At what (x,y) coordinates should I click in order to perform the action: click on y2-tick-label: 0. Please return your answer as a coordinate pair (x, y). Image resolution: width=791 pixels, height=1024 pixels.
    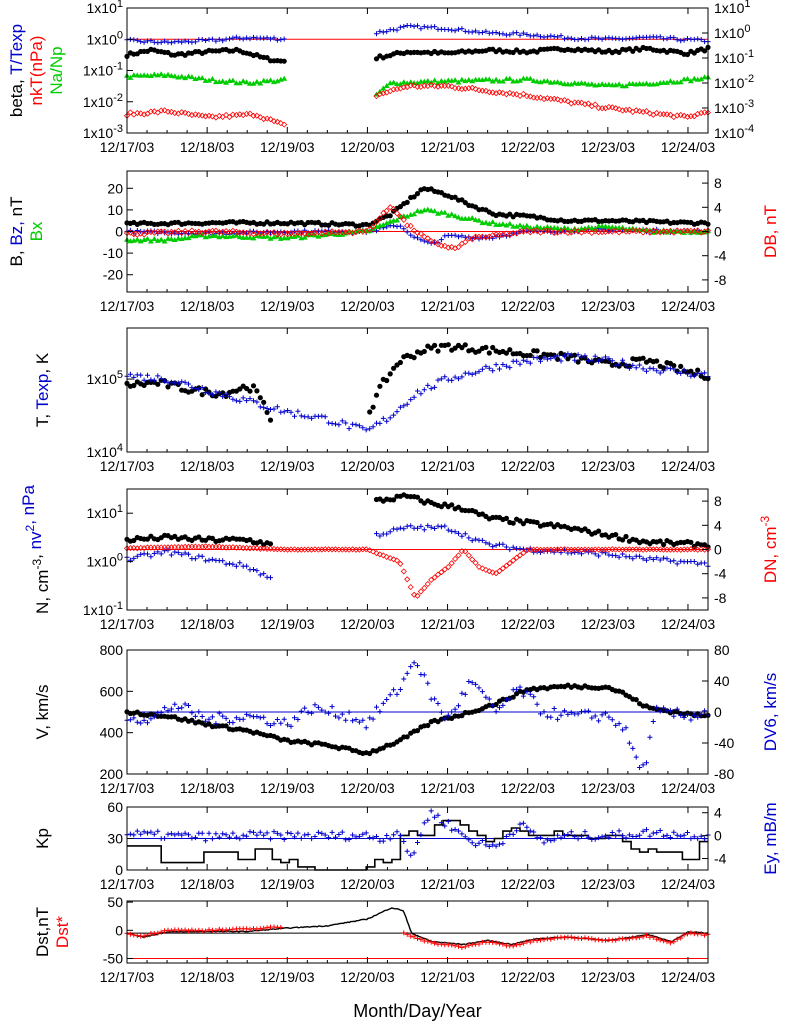
    Looking at the image, I should click on (718, 712).